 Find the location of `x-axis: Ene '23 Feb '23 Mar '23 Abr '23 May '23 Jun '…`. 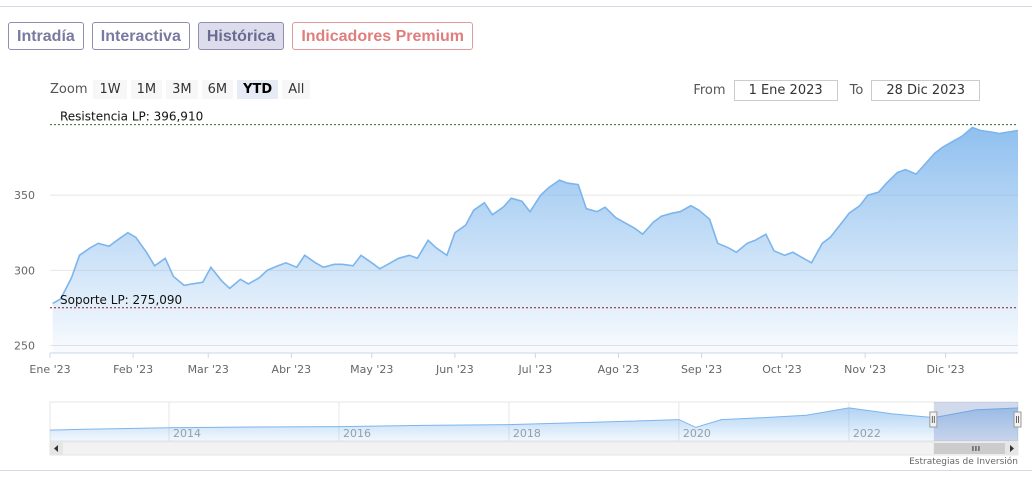

x-axis: Ene '23 Feb '23 Mar '23 Abr '23 May '23 Jun '… is located at coordinates (523, 364).